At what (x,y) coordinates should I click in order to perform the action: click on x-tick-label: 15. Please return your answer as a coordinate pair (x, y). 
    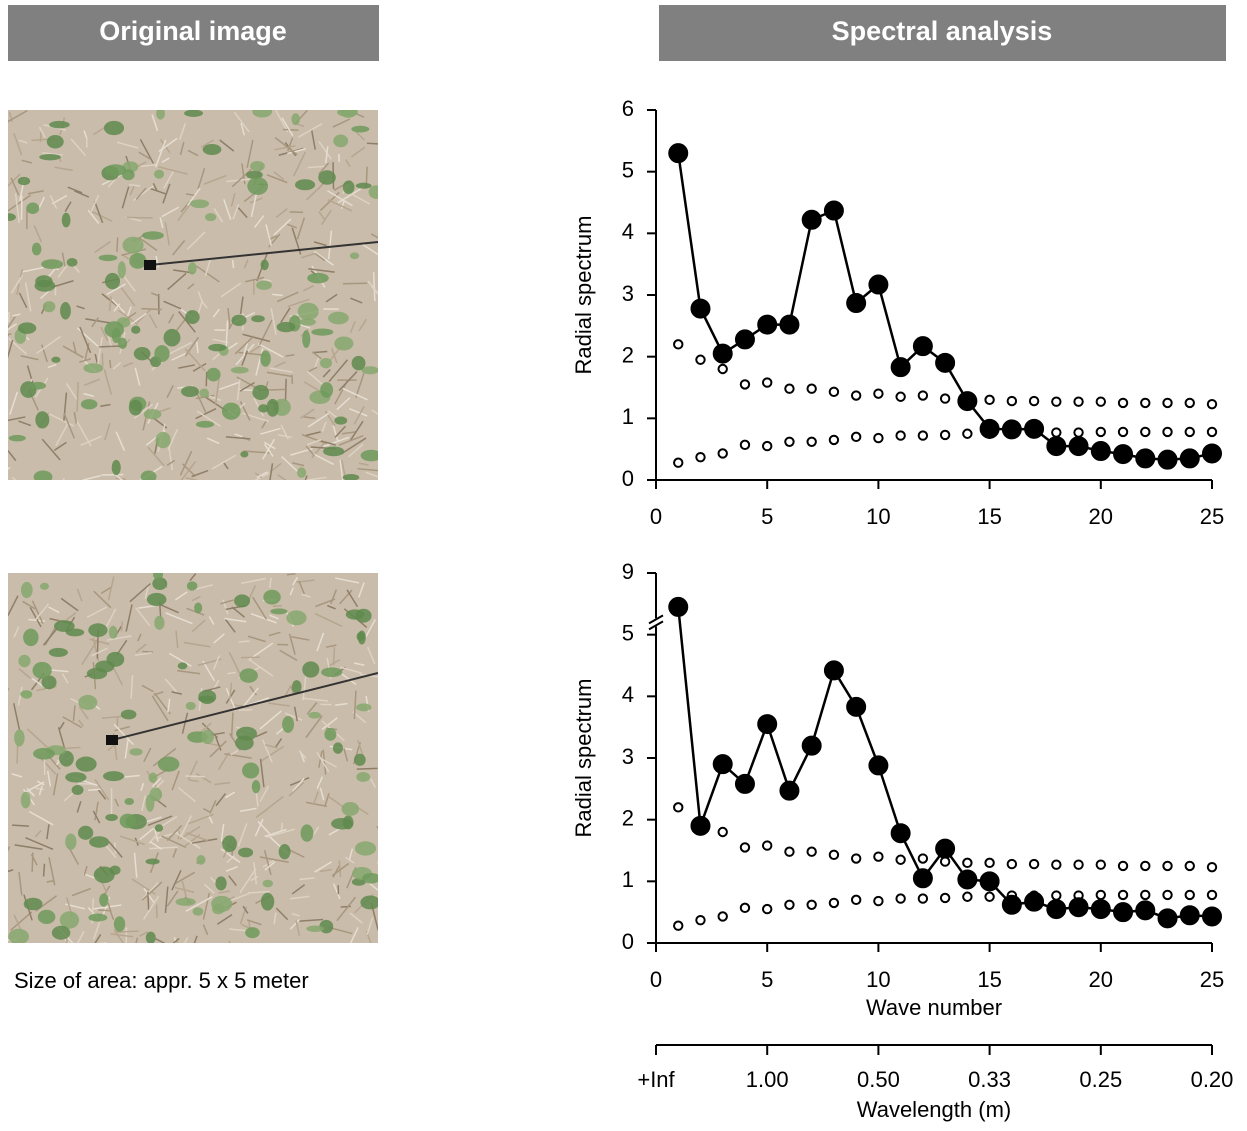
    Looking at the image, I should click on (989, 516).